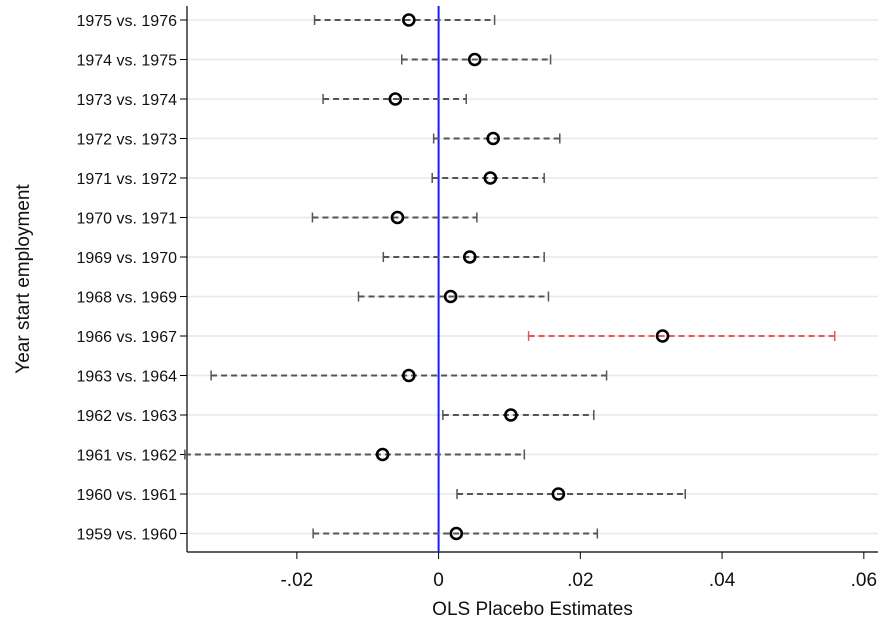  I want to click on category-label: 1968 vs. 1969, so click(126, 298).